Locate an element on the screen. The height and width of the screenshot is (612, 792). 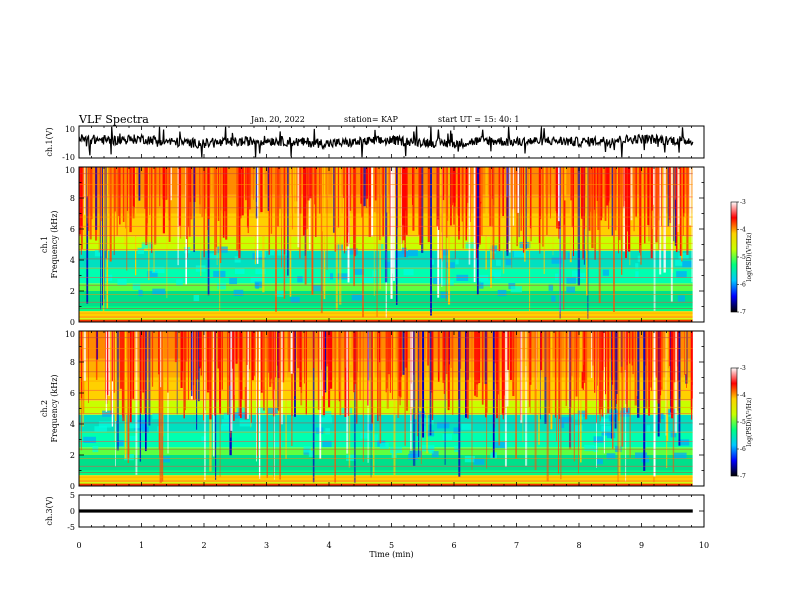
x-tick-label: 4 is located at coordinates (328, 545).